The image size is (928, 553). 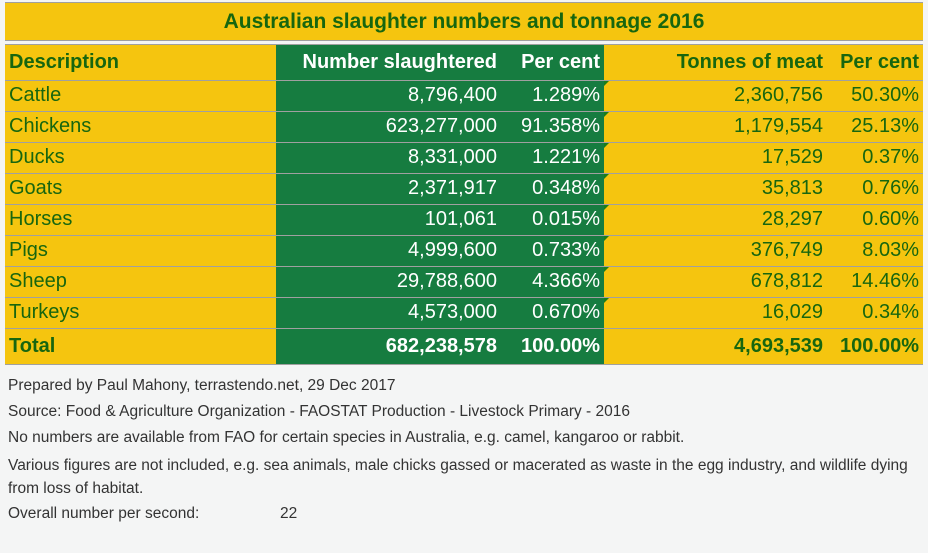 I want to click on cell-description: Goats, so click(x=140, y=189).